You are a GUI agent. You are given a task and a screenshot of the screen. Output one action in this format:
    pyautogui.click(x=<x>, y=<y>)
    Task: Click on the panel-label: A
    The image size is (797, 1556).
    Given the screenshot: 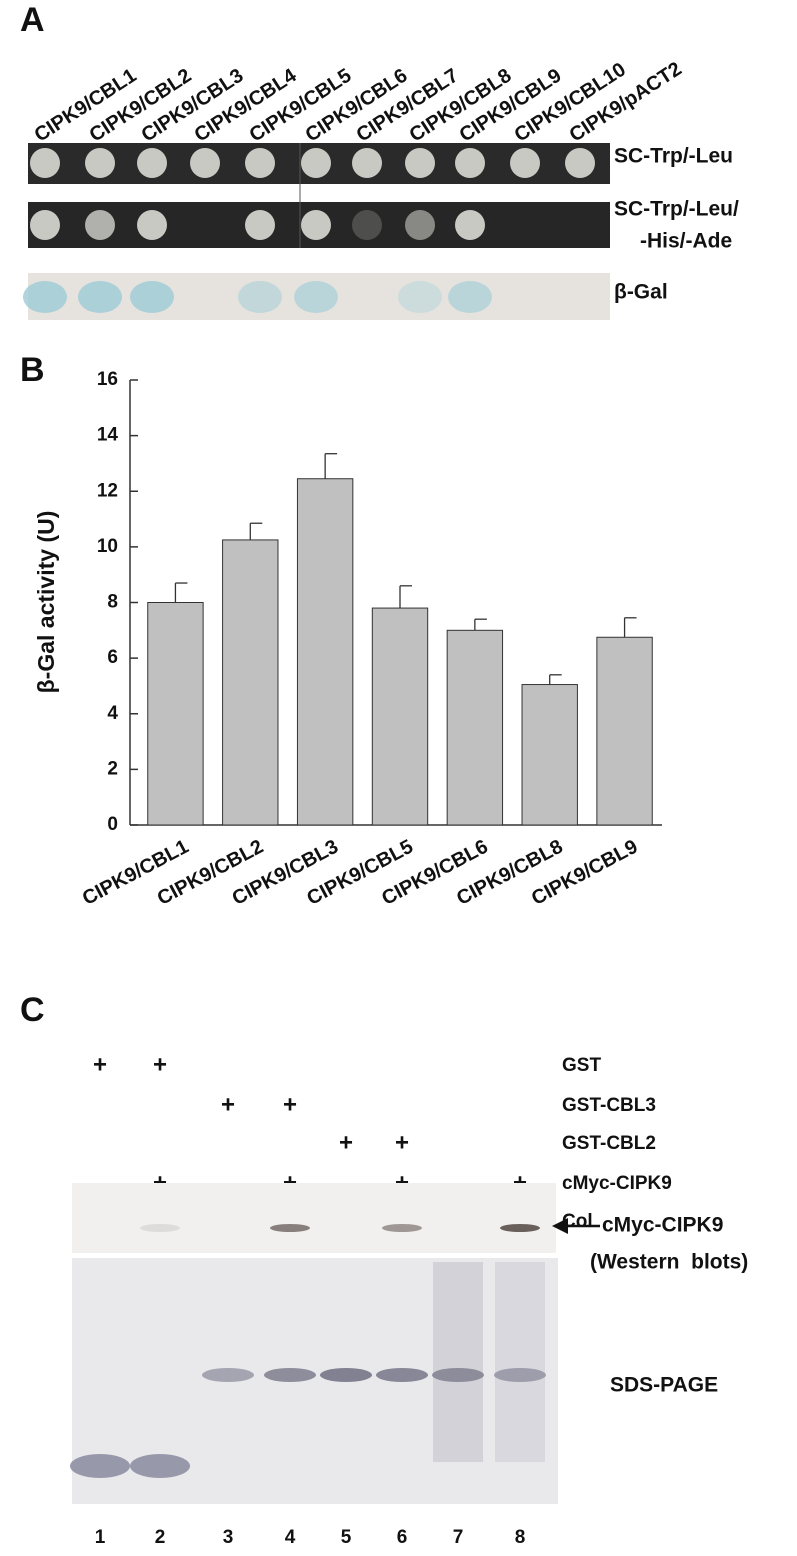 What is the action you would take?
    pyautogui.click(x=32, y=20)
    